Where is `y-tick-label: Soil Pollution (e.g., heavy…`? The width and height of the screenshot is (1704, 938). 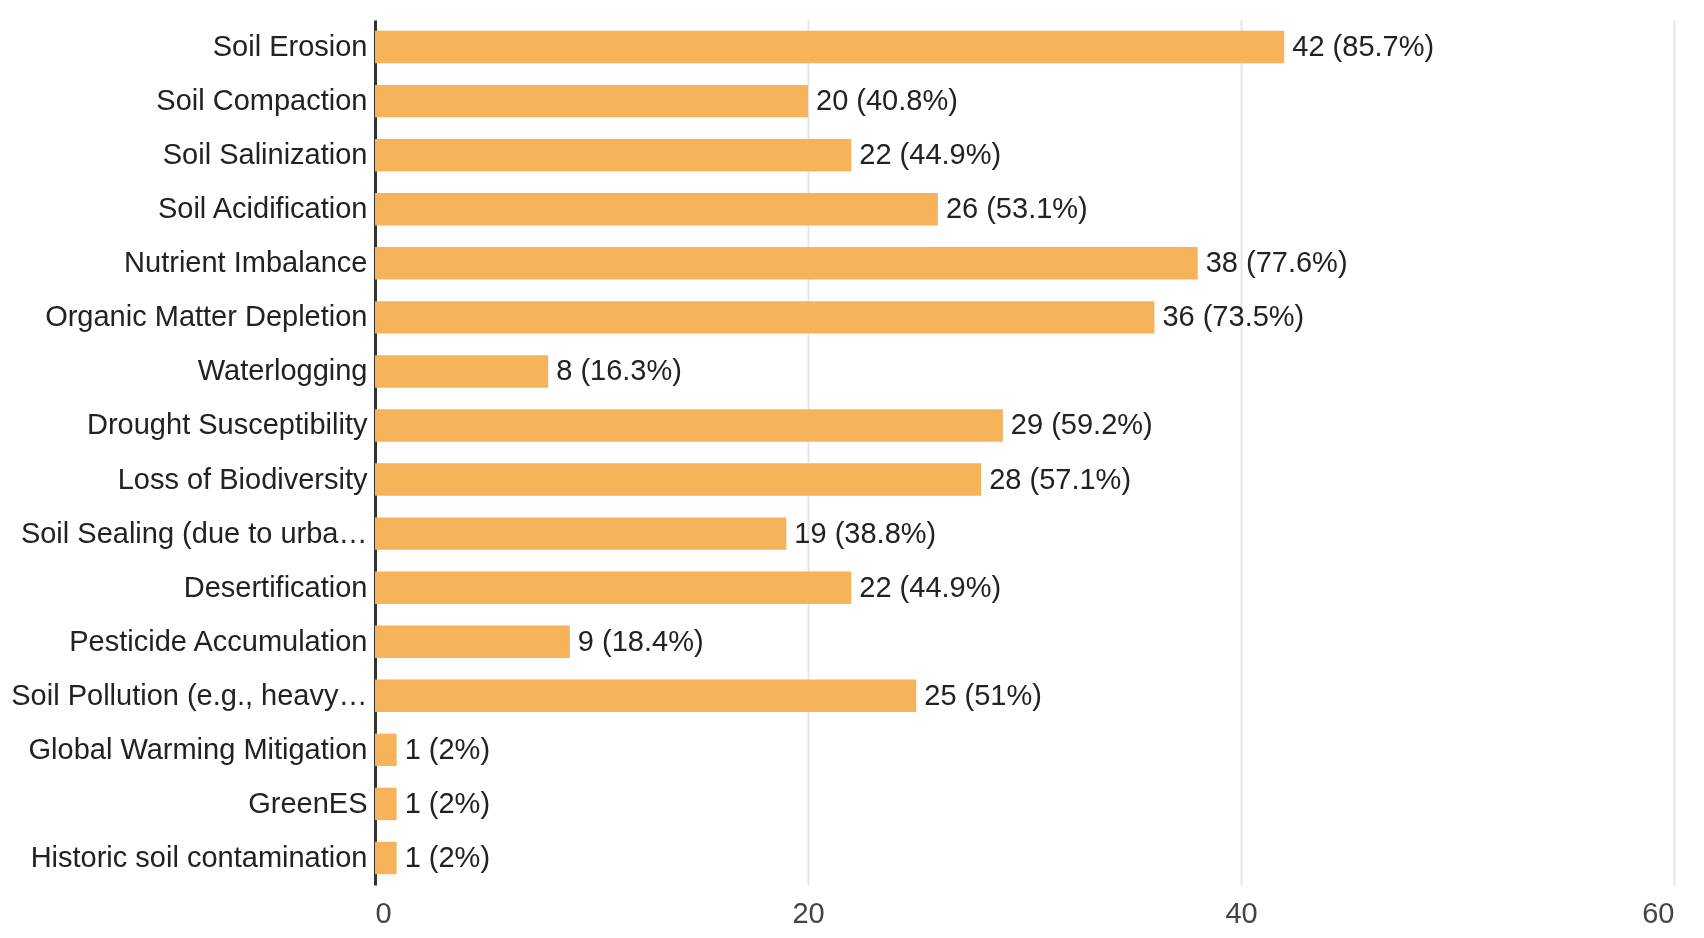
y-tick-label: Soil Pollution (e.g., heavy… is located at coordinates (189, 694).